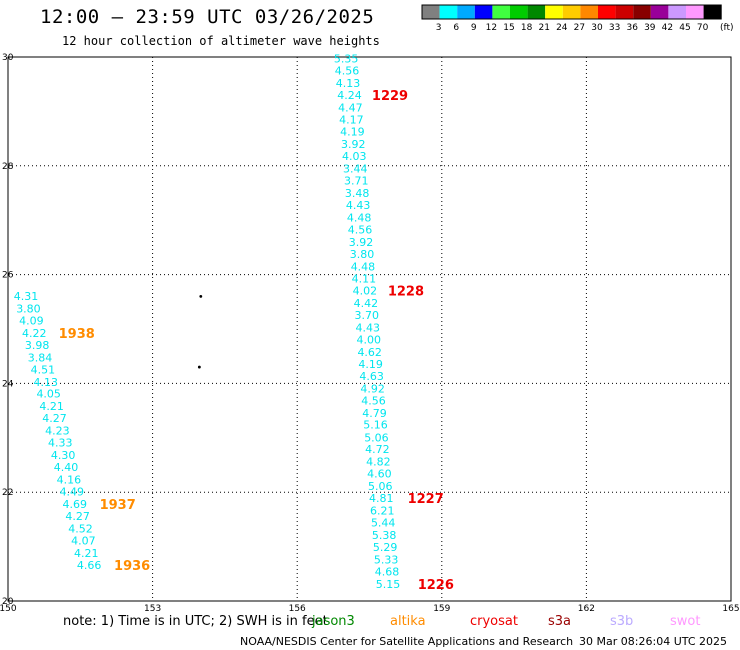 The height and width of the screenshot is (650, 740). What do you see at coordinates (63, 455) in the screenshot?
I see `wave-height-value: 4.30` at bounding box center [63, 455].